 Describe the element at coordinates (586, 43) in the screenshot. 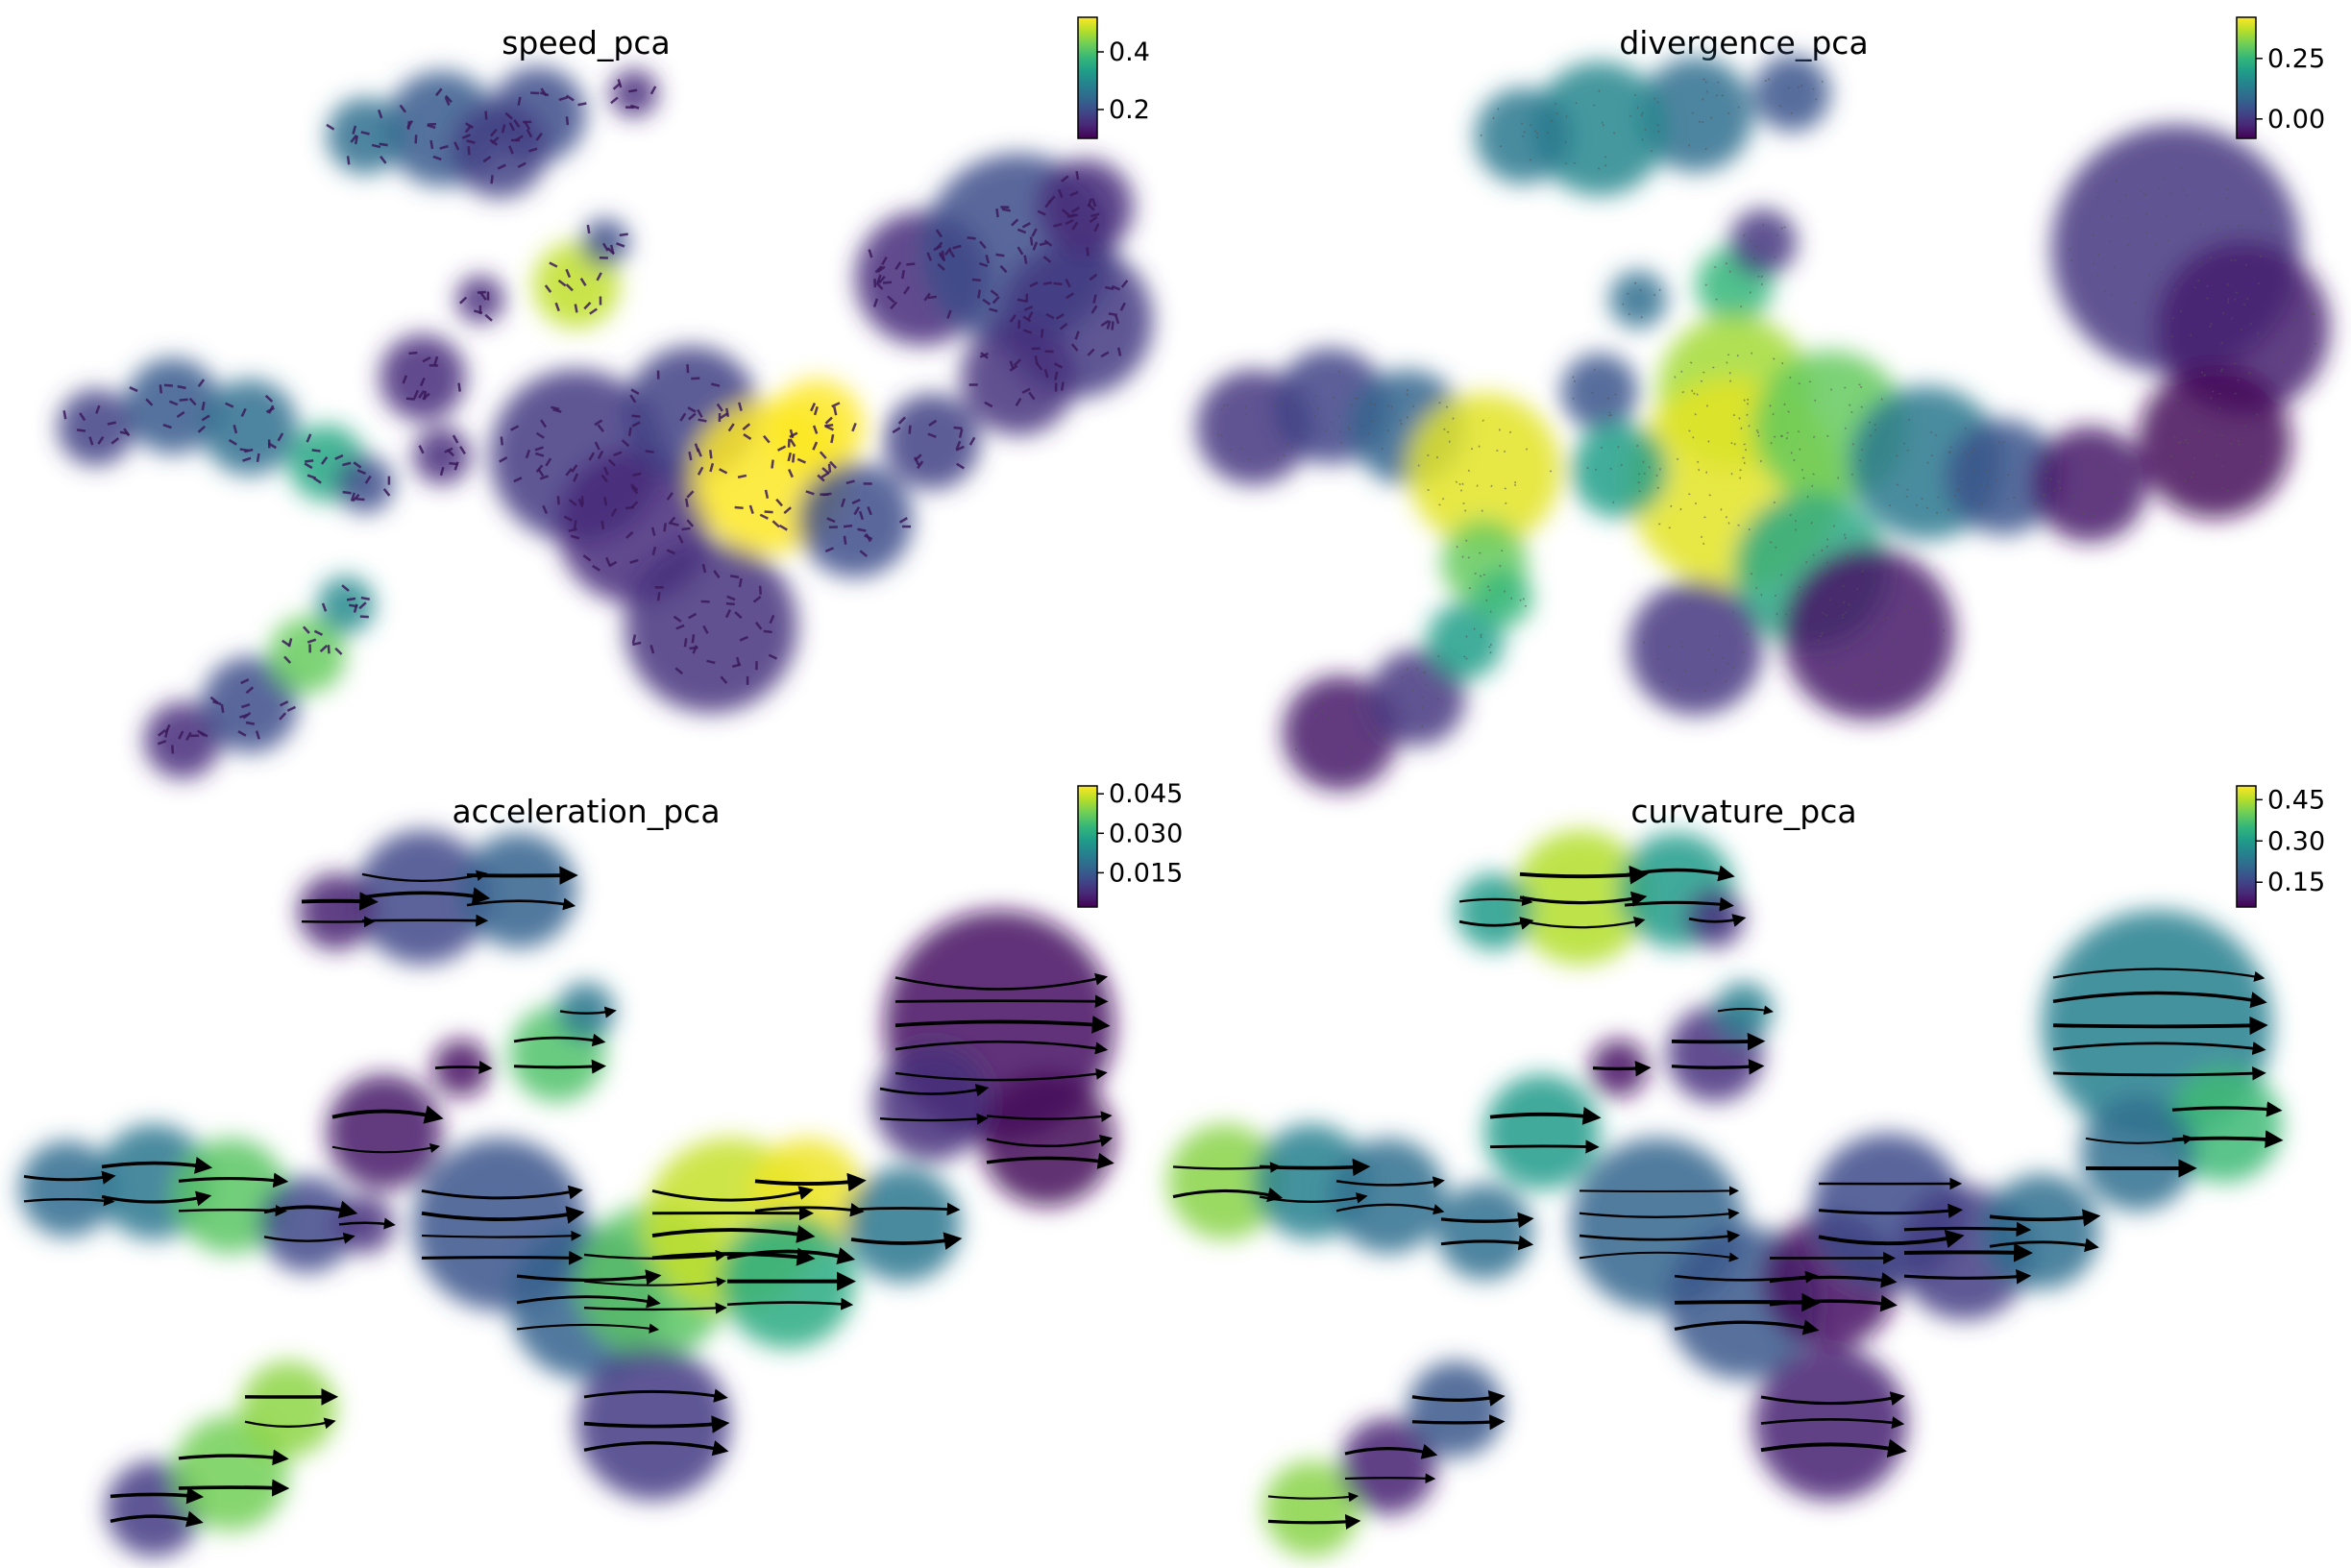

I see `panel-title-speed: speed_pca` at that location.